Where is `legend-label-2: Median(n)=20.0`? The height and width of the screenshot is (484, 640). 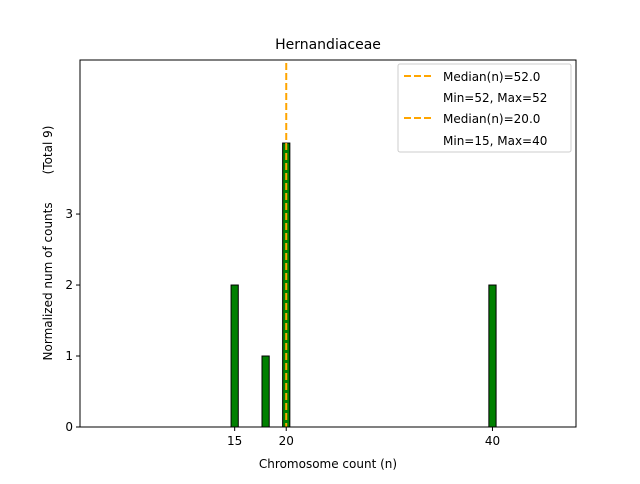
legend-label-2: Median(n)=20.0 is located at coordinates (491, 119).